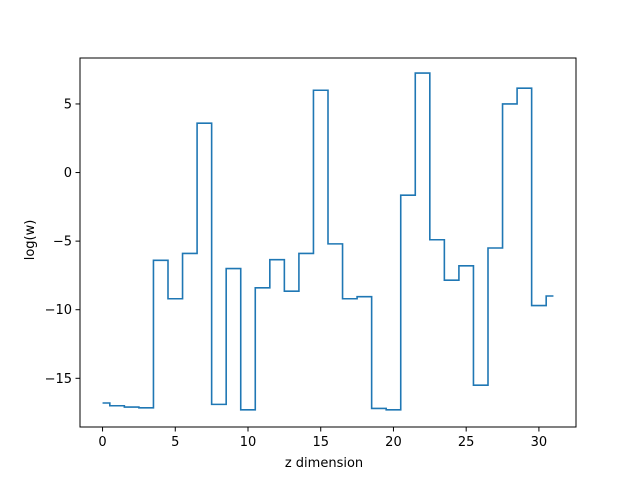 The height and width of the screenshot is (480, 640). Describe the element at coordinates (466, 442) in the screenshot. I see `x-tick-label: 25` at that location.